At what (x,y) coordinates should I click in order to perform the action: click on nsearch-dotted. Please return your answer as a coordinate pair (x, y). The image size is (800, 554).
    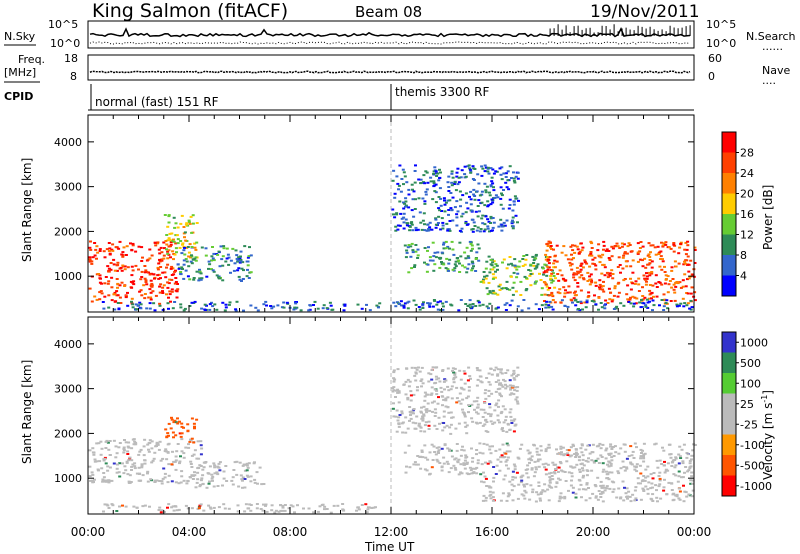
    Looking at the image, I should click on (390, 43).